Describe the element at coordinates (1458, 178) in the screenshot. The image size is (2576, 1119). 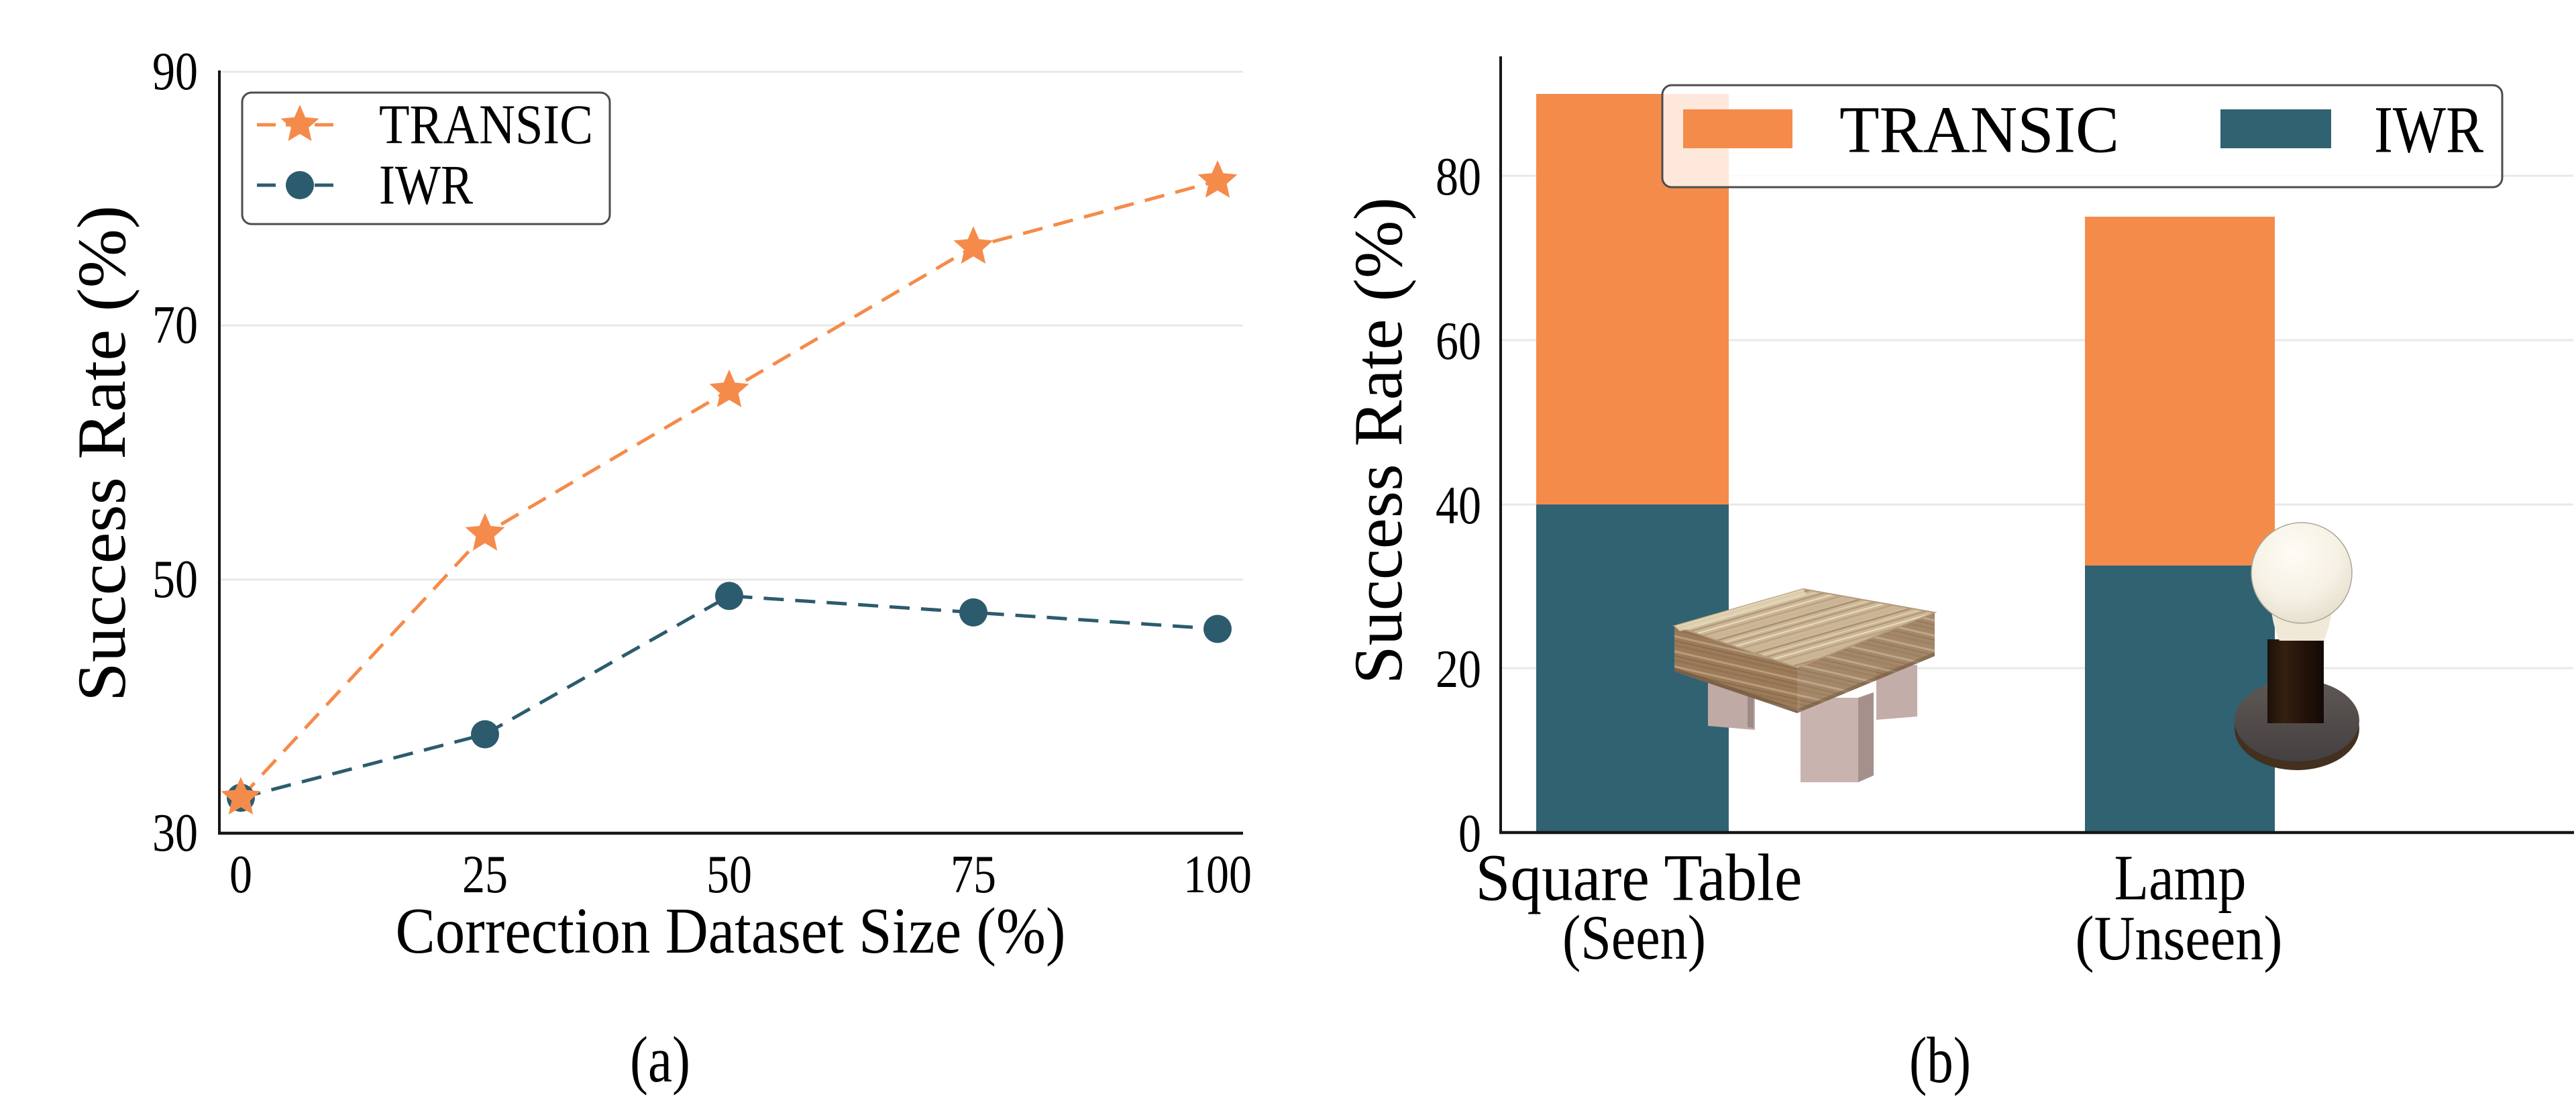
I see `svg-text: 80` at that location.